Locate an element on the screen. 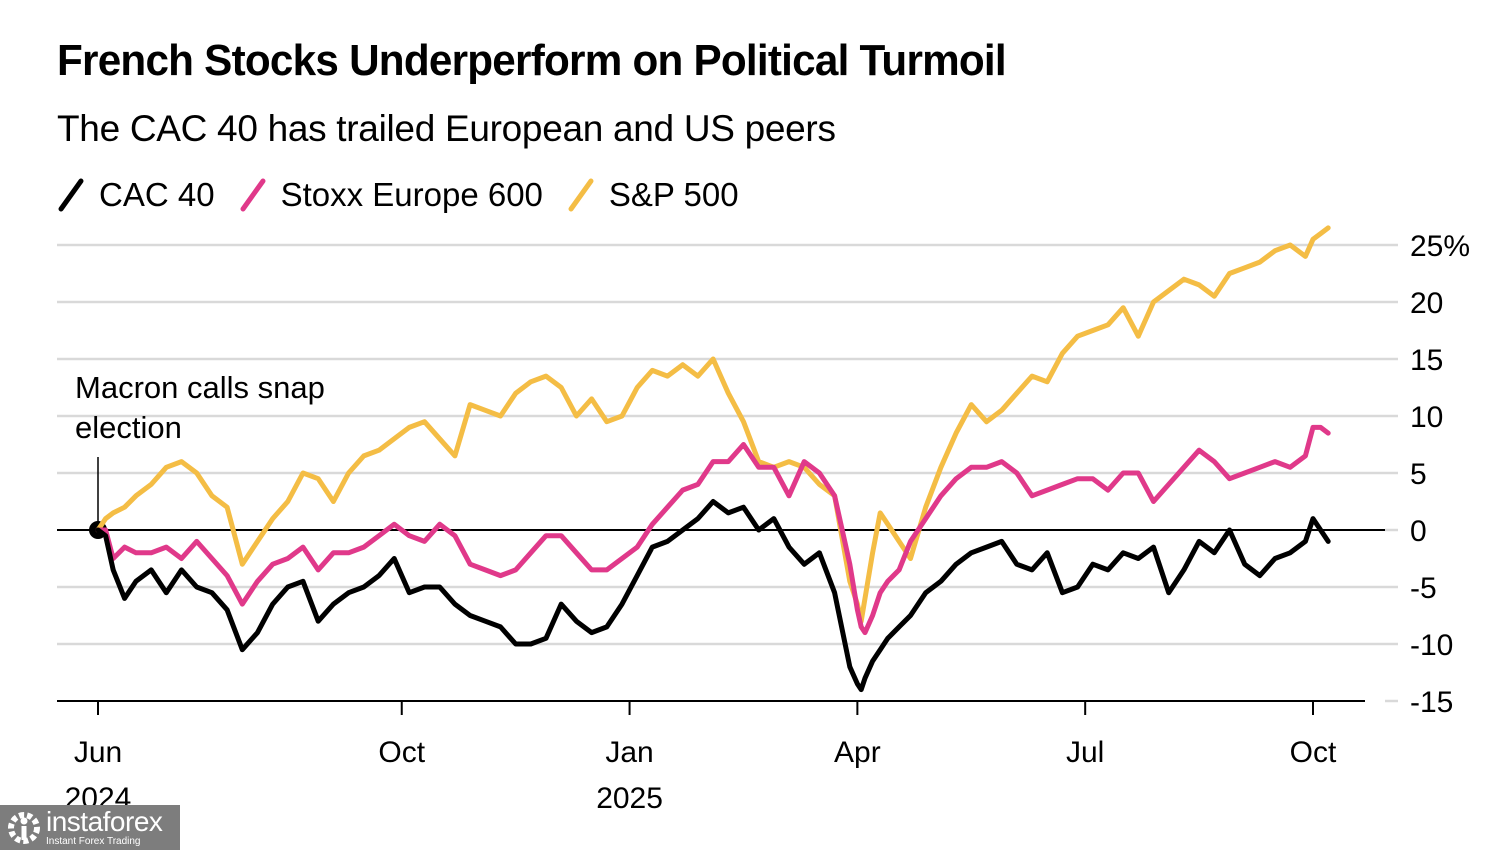  y-tick-label: 15 is located at coordinates (1426, 360).